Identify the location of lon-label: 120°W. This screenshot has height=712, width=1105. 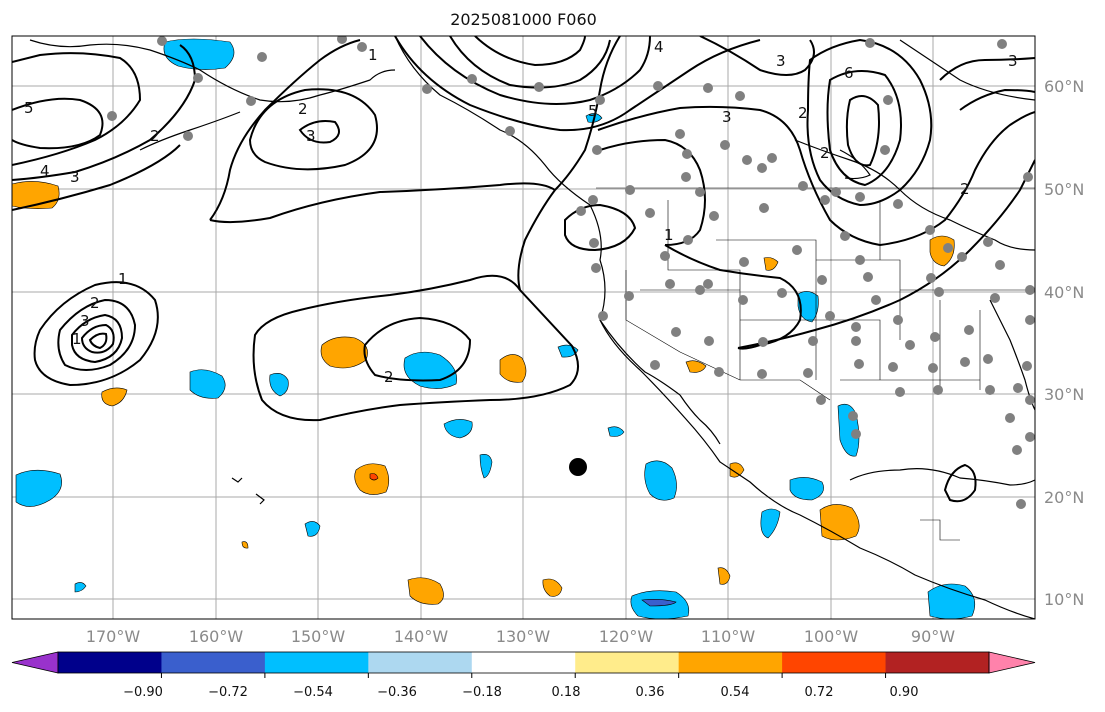
(626, 636).